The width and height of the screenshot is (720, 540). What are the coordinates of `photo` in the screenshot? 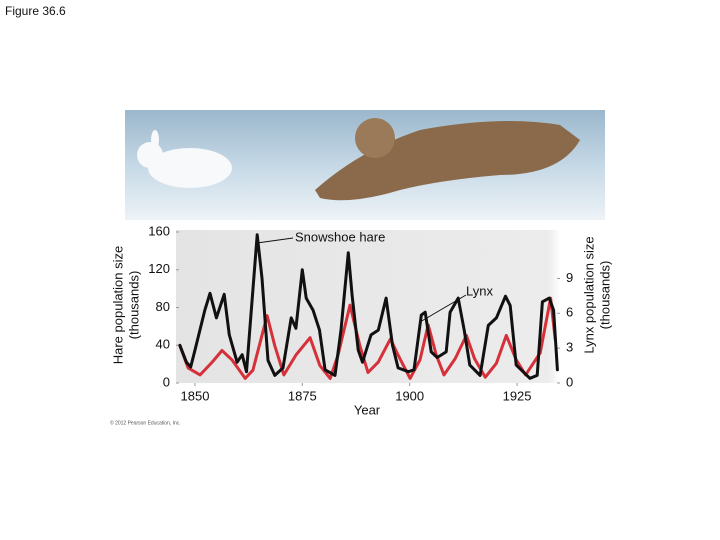 It's located at (365, 165).